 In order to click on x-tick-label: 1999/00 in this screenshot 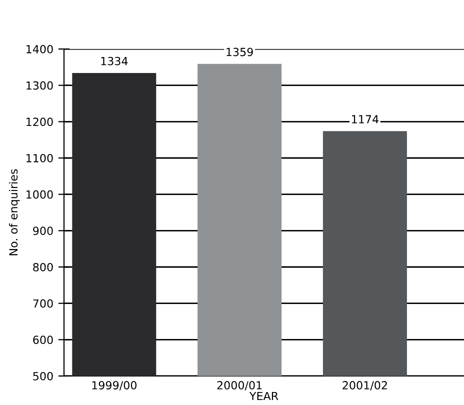, I will do `click(114, 385)`.